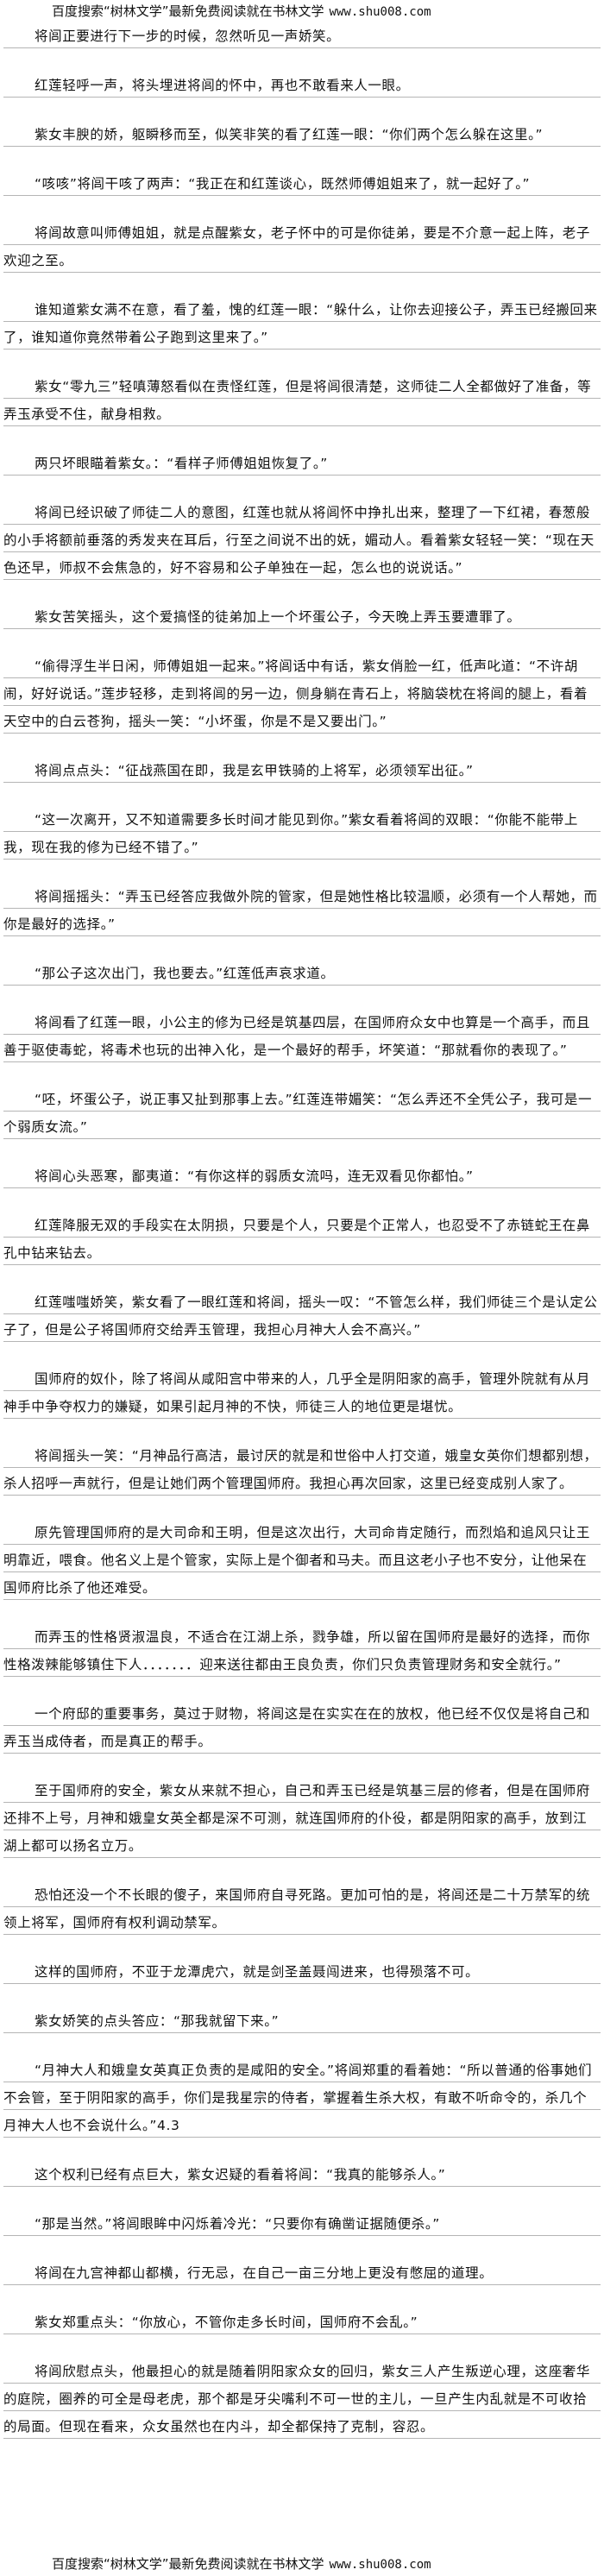 The image size is (604, 2576). What do you see at coordinates (302, 617) in the screenshot?
I see `paragraph: 紫女苦笑摇头，这个爱搞怪的徒弟加上一个坏蛋公子，今天晚上弄玉要遭罪了。` at bounding box center [302, 617].